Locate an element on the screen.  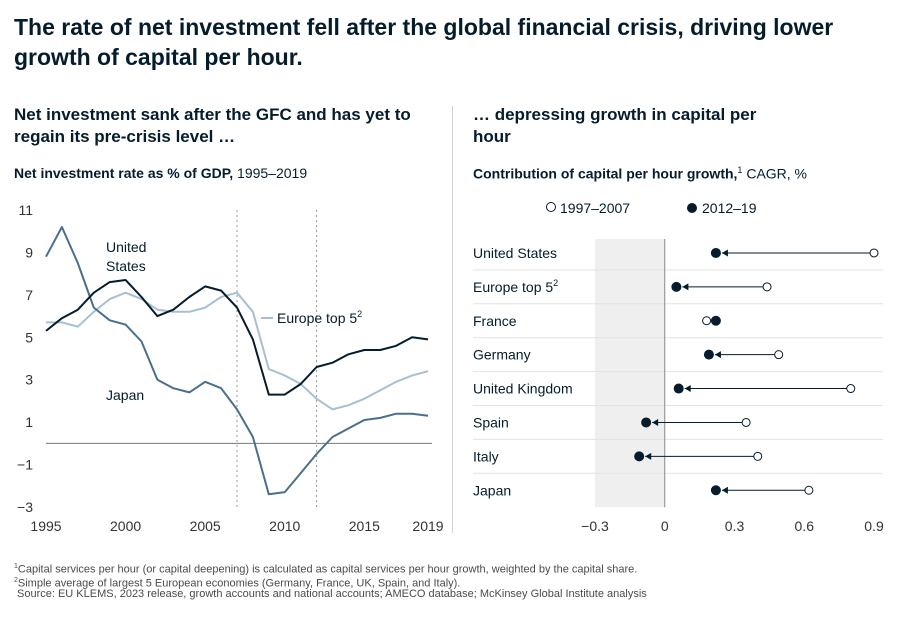
annotation-japan: Japan is located at coordinates (125, 395).